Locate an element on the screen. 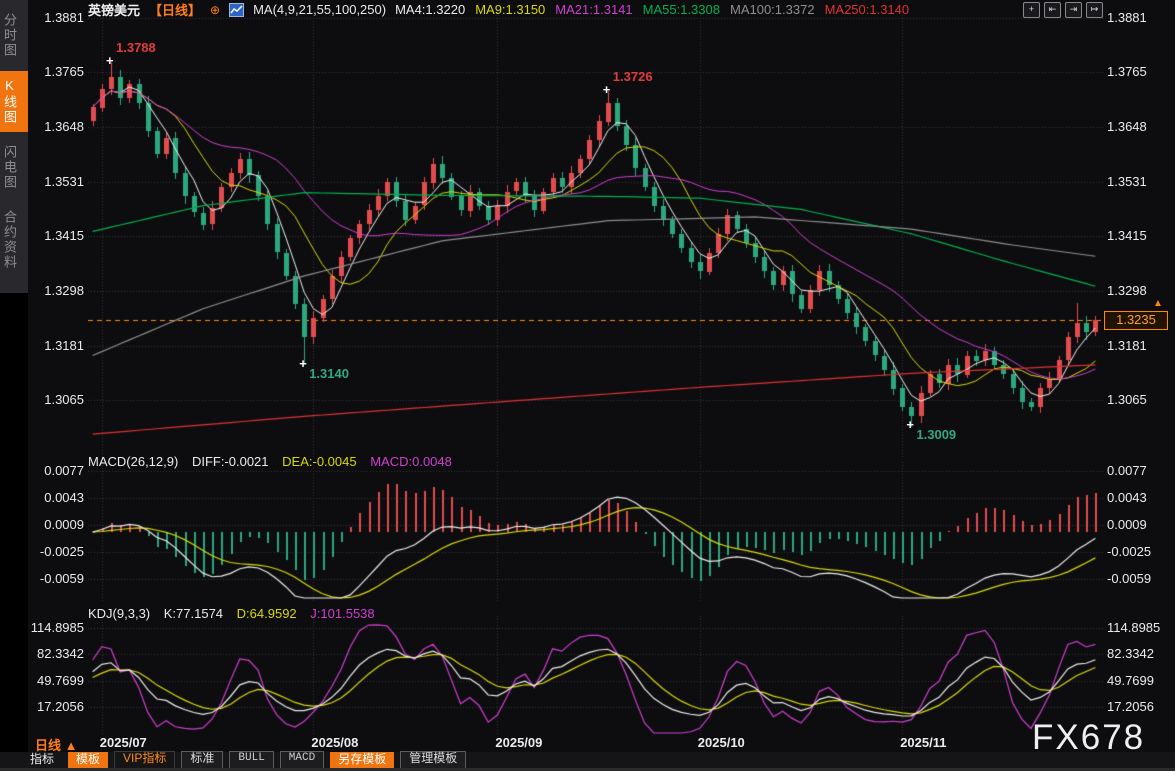  macd-axis-right-0: 0.0077 is located at coordinates (1127, 470).